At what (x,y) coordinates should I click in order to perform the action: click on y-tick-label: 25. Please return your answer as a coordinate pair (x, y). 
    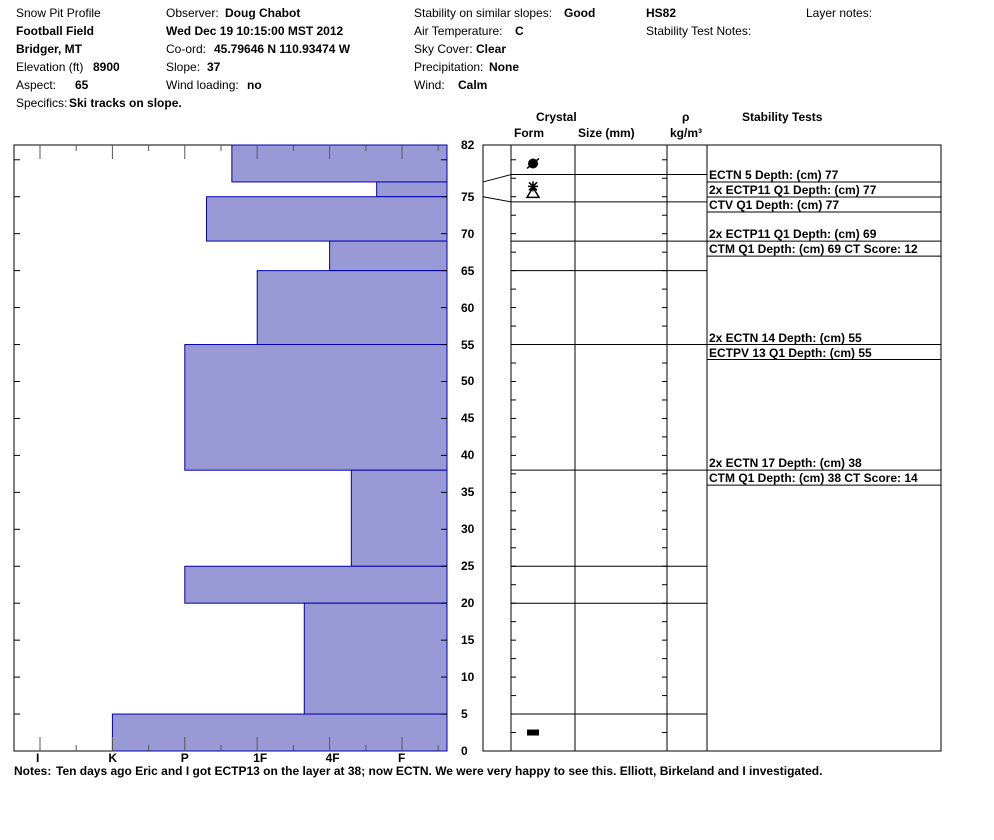
    Looking at the image, I should click on (468, 566).